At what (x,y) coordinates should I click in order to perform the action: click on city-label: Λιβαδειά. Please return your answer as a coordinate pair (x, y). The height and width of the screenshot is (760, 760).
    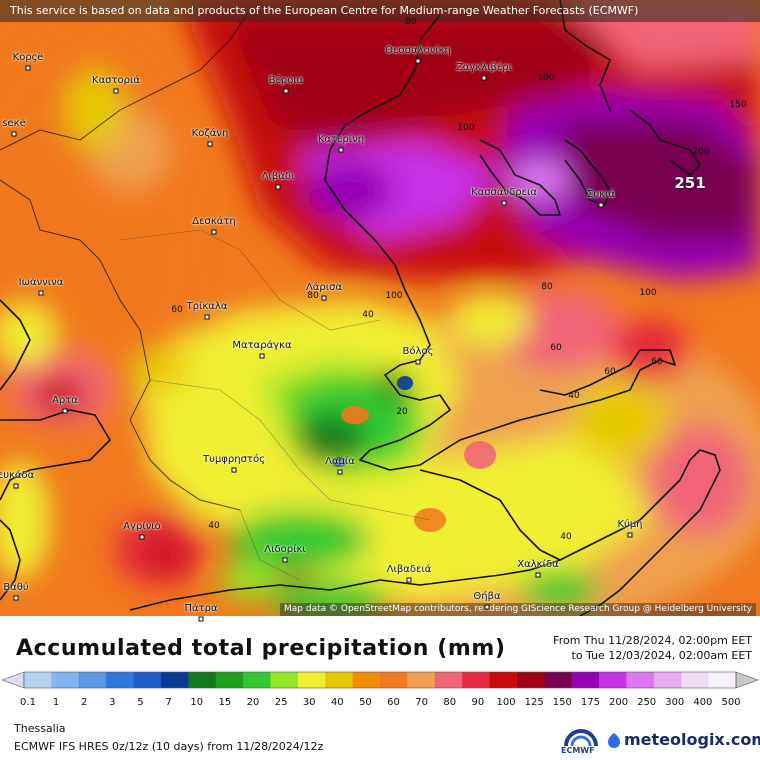
    Looking at the image, I should click on (409, 569).